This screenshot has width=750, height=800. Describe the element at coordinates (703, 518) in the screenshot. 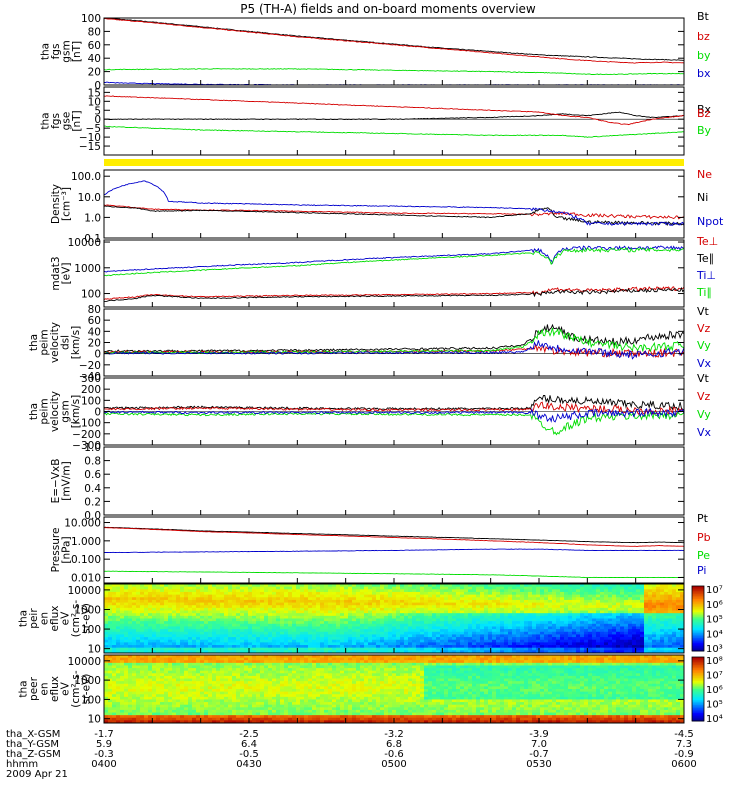

I see `legend-entry: Pt` at that location.